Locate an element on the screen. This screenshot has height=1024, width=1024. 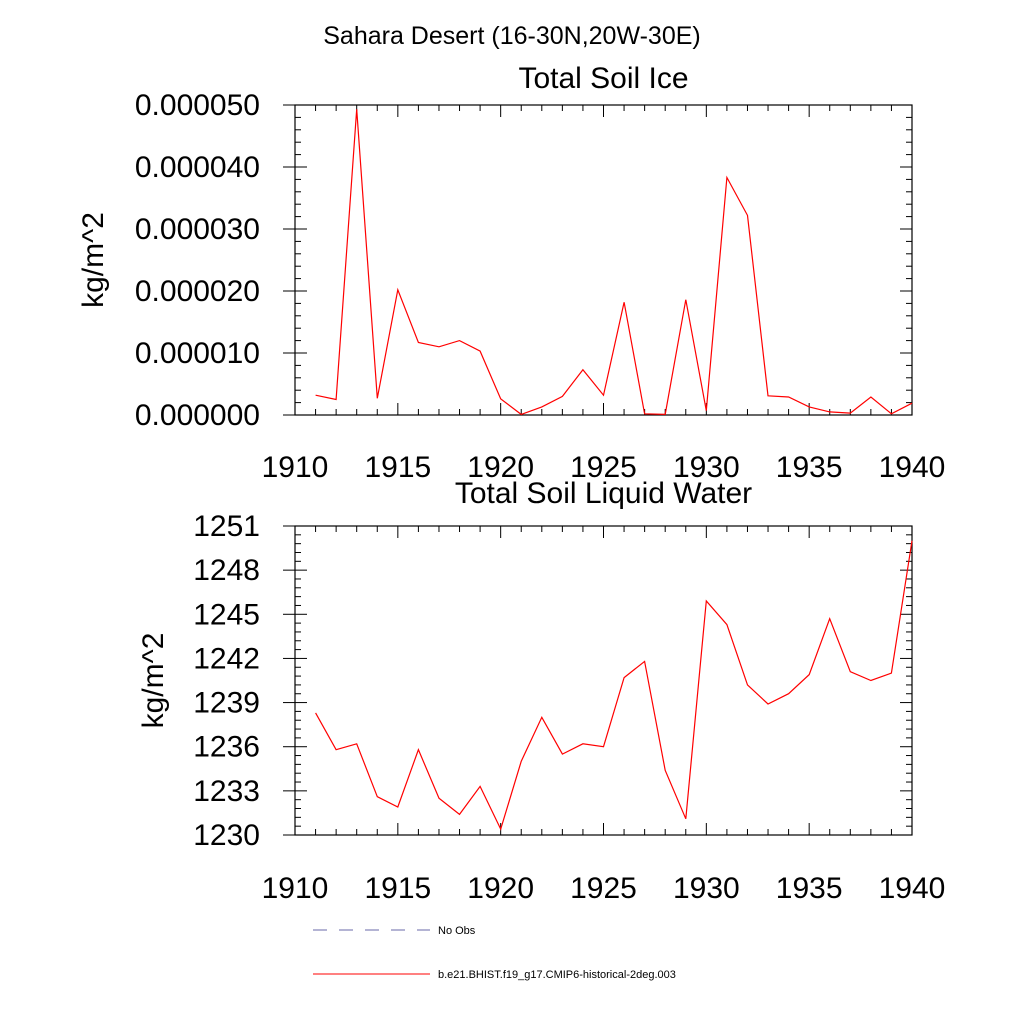
y-tick-label-soil-ice: 0.000040 is located at coordinates (197, 167).